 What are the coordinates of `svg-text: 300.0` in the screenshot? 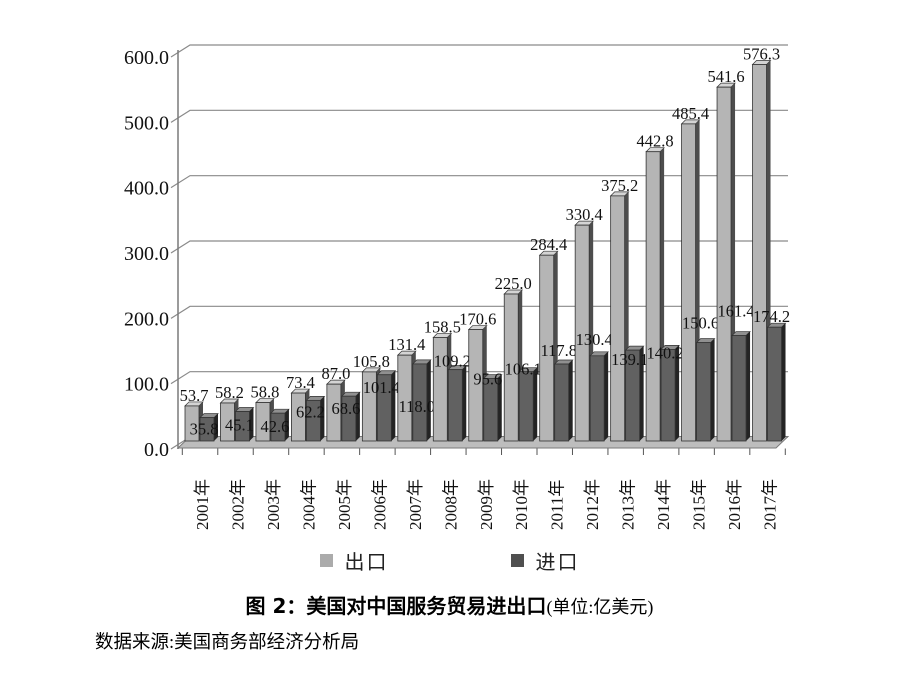 It's located at (146, 254).